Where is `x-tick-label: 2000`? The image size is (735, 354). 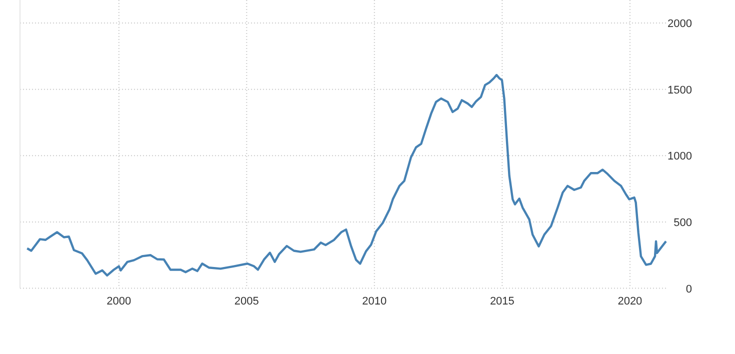
x-tick-label: 2000 is located at coordinates (119, 301).